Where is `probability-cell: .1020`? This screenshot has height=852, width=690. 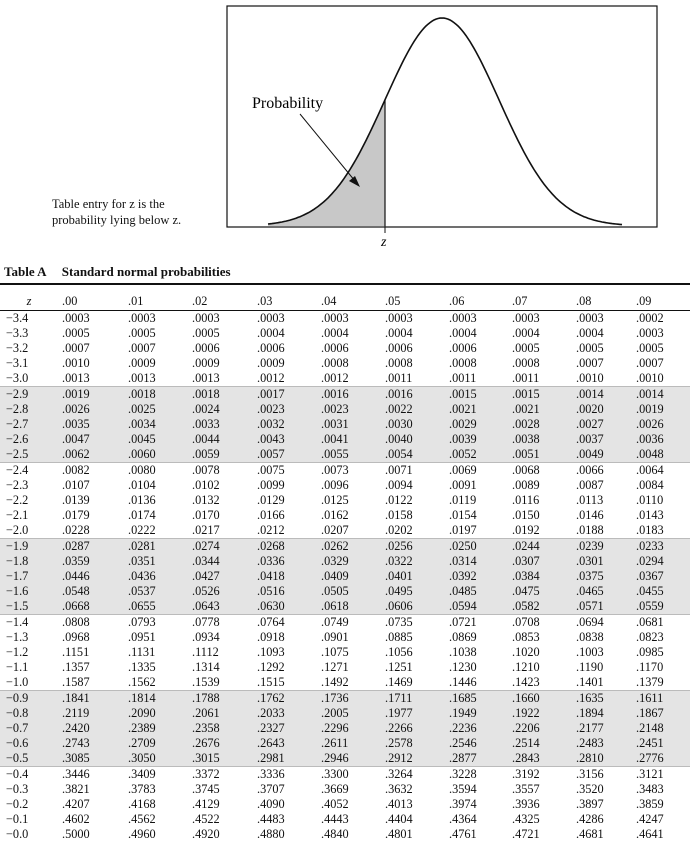
probability-cell: .1020 is located at coordinates (526, 652).